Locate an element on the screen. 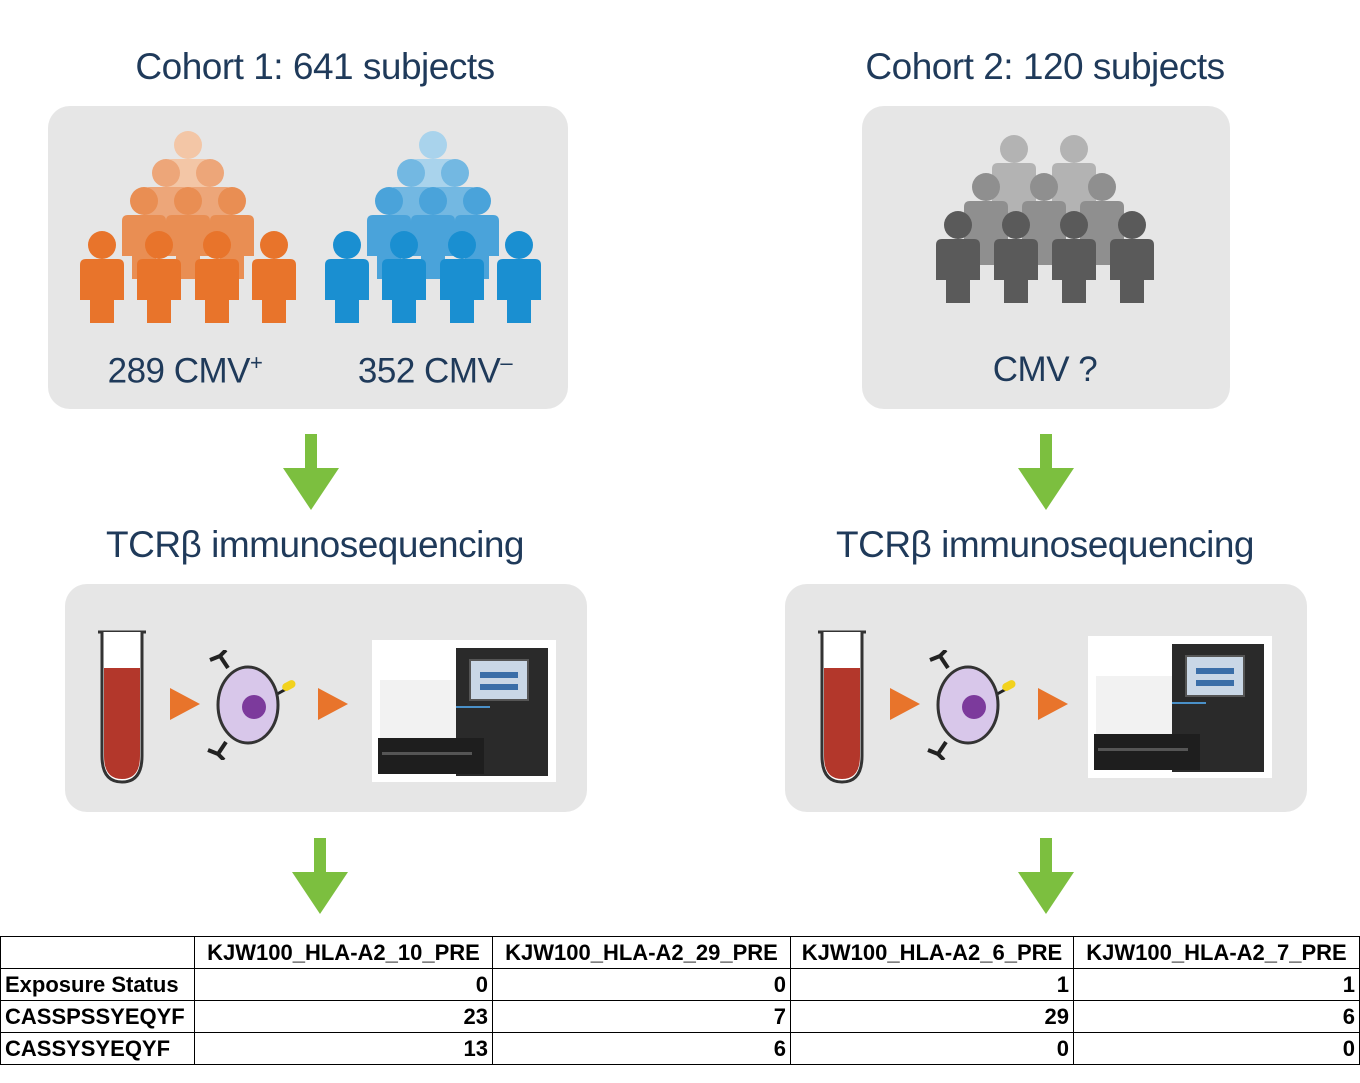 The width and height of the screenshot is (1360, 1083). plus-sign: + is located at coordinates (256, 362).